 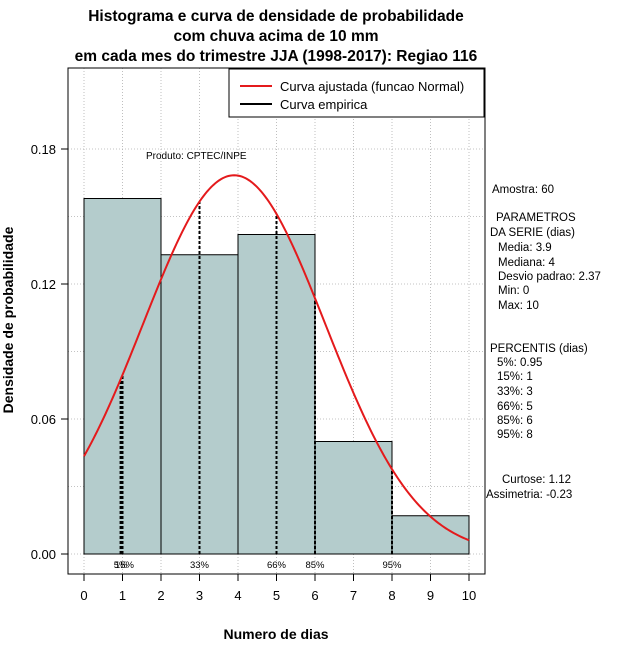 What do you see at coordinates (525, 248) in the screenshot?
I see `stat-media: Media: 3.9` at bounding box center [525, 248].